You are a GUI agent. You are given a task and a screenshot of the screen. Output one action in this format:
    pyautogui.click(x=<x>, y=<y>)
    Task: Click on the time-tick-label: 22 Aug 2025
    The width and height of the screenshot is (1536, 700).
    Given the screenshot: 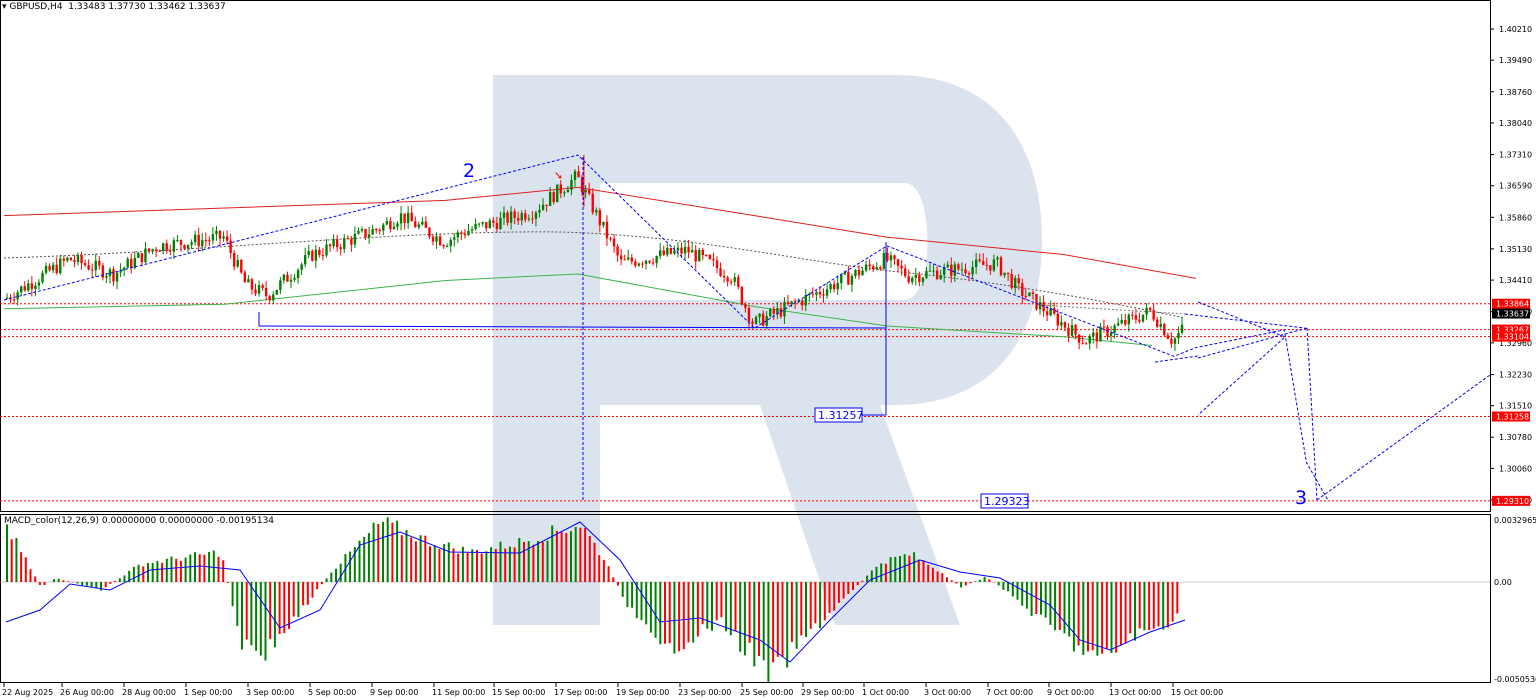 What is the action you would take?
    pyautogui.click(x=27, y=692)
    